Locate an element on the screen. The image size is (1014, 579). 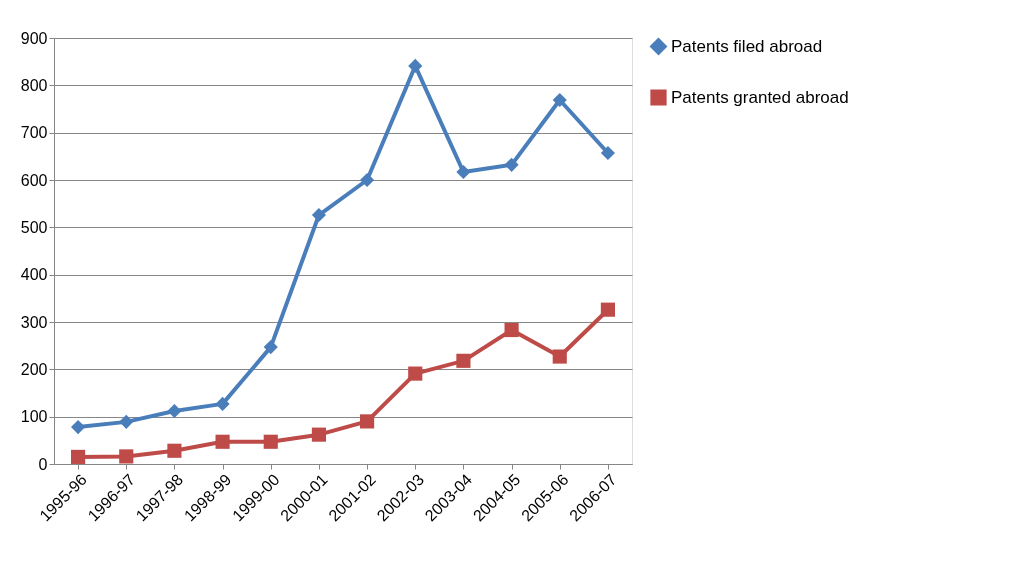
legend-label: Patents filed abroad is located at coordinates (747, 46).